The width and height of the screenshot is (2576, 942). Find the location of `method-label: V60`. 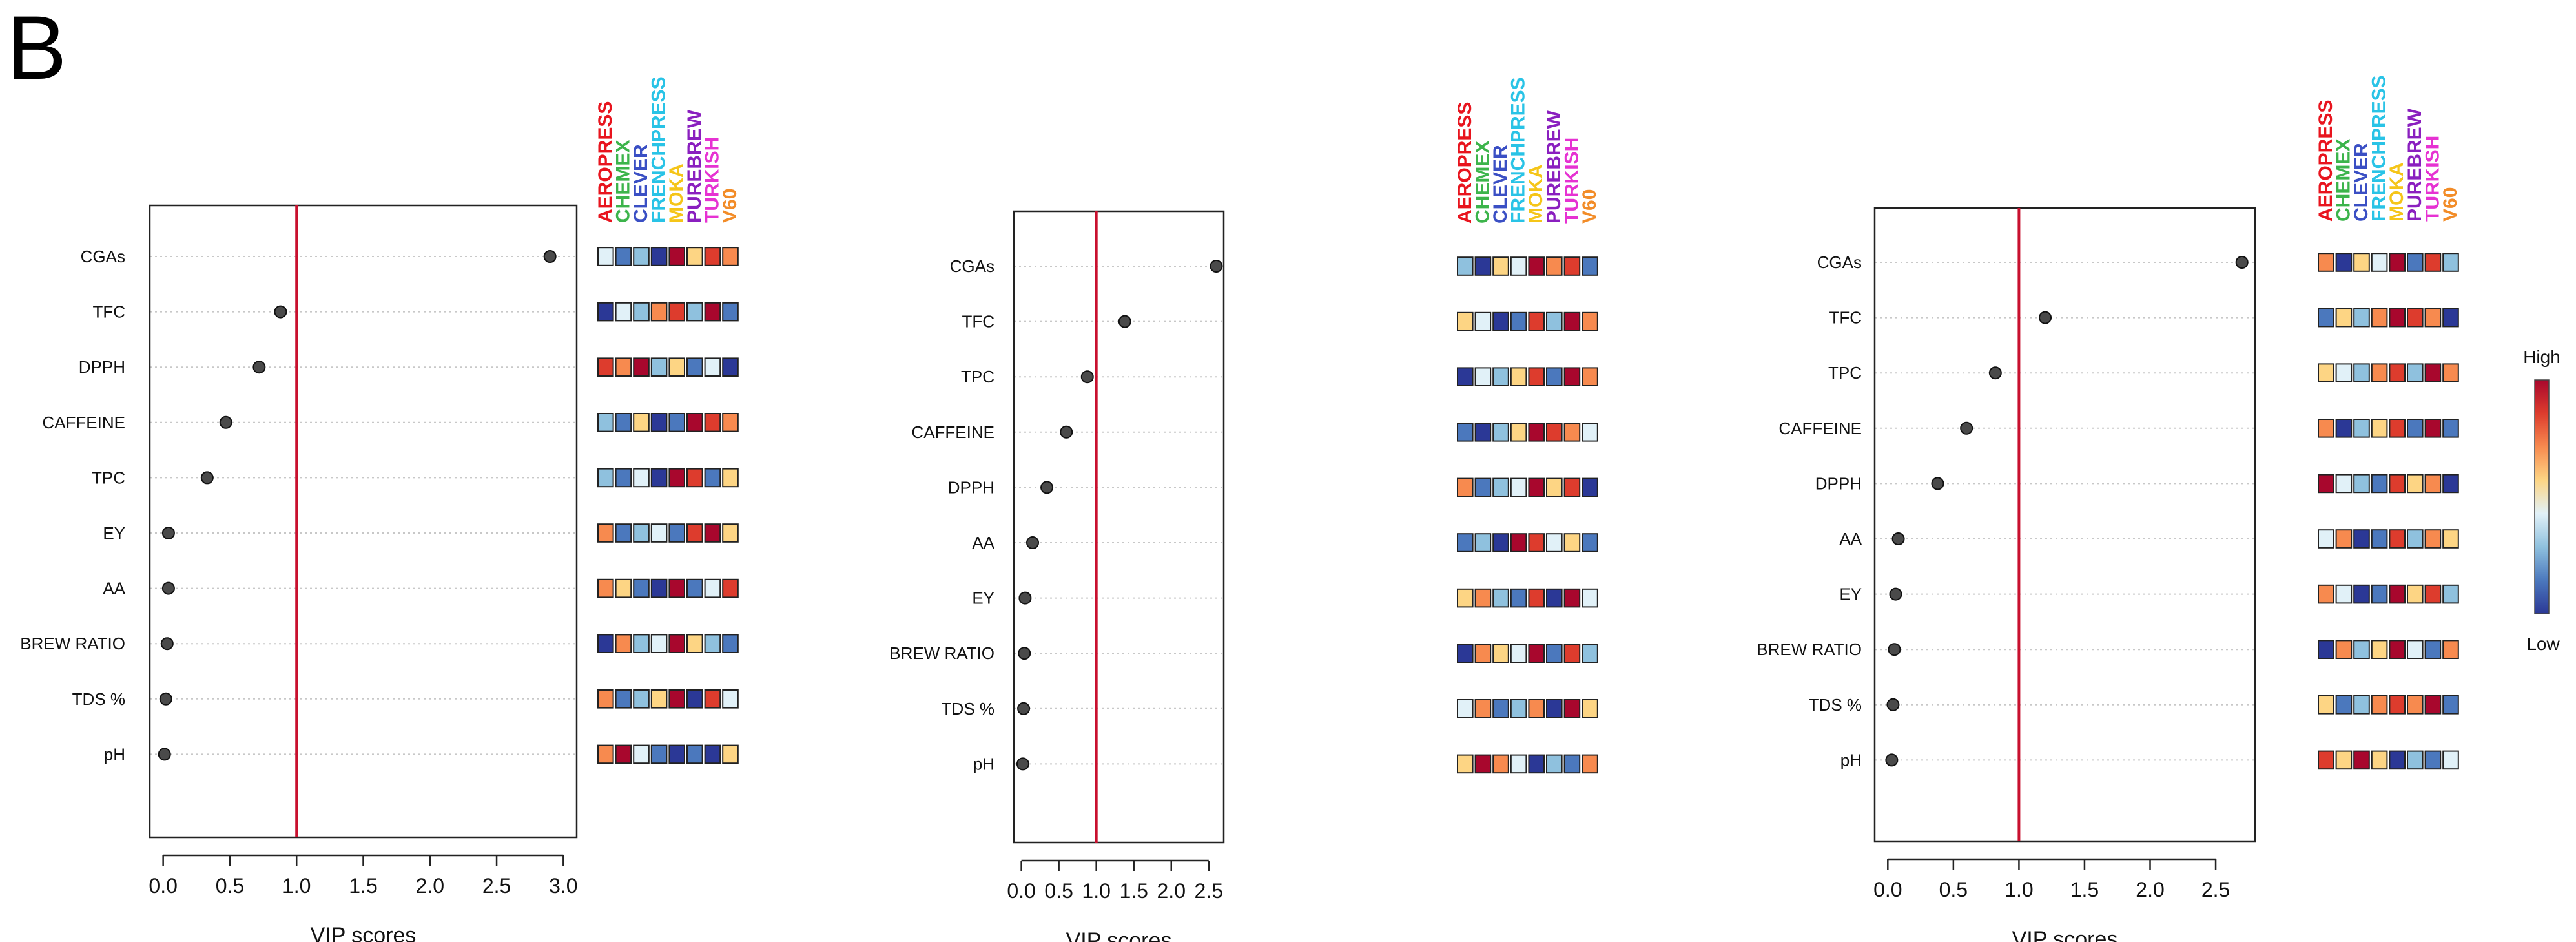

method-label: V60 is located at coordinates (730, 206).